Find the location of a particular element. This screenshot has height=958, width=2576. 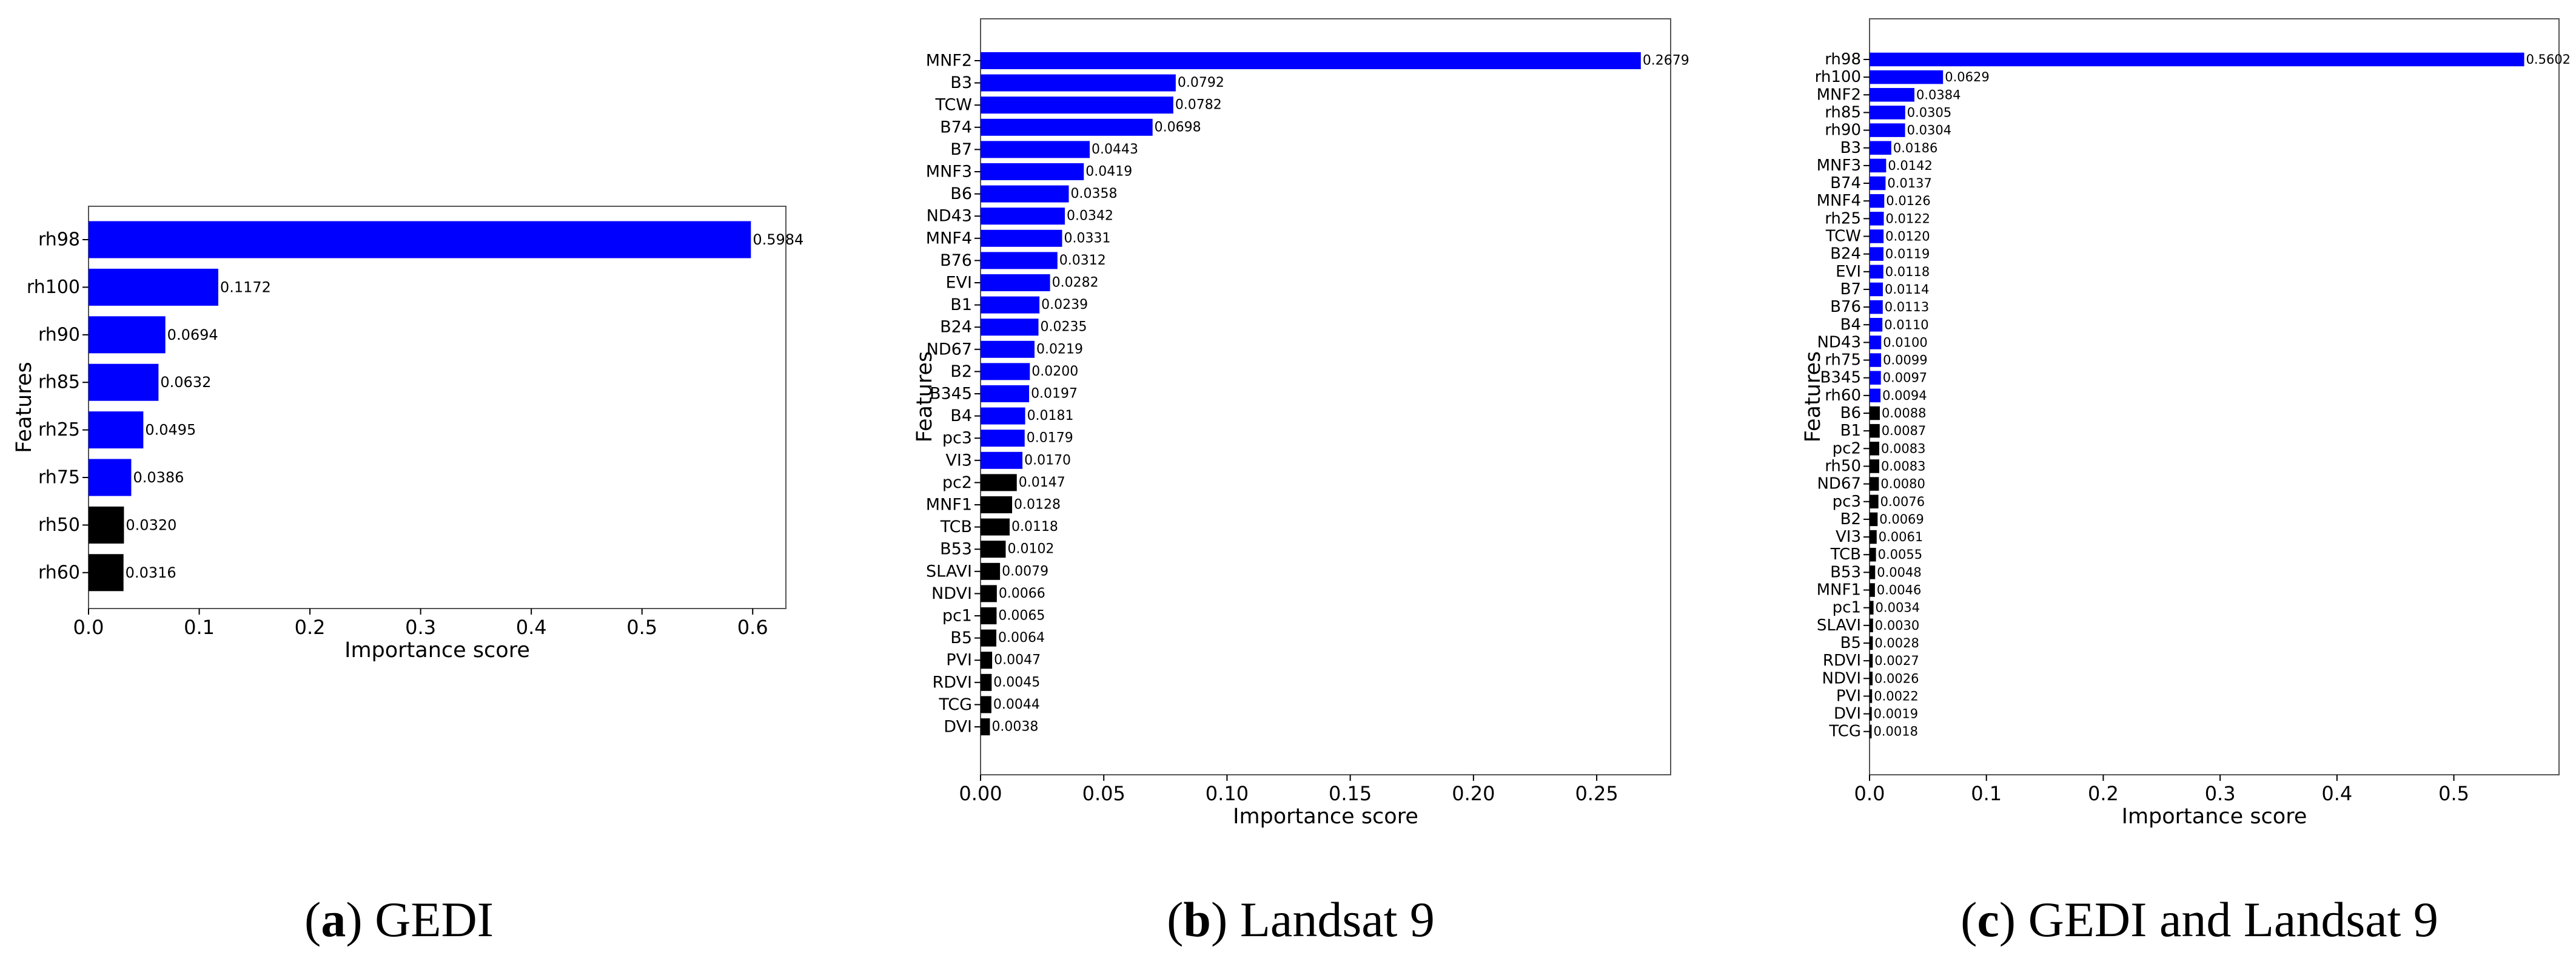

caption-text: GEDI is located at coordinates (434, 920).